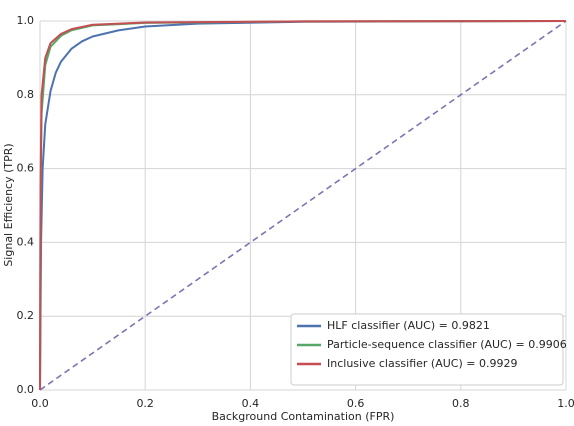  I want to click on x-tick-label: 0.0, so click(40, 403).